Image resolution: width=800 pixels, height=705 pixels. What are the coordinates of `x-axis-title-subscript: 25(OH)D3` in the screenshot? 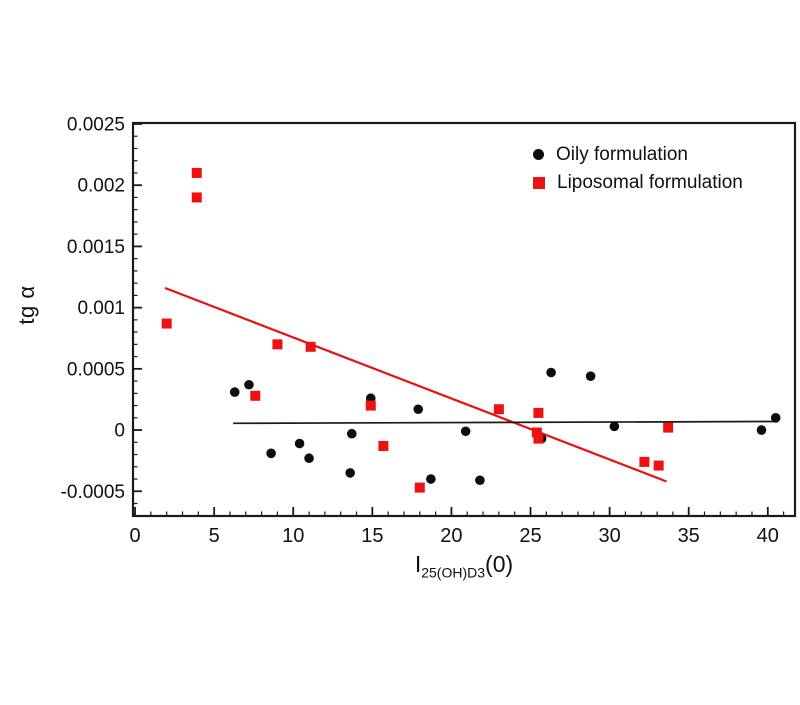 It's located at (453, 572).